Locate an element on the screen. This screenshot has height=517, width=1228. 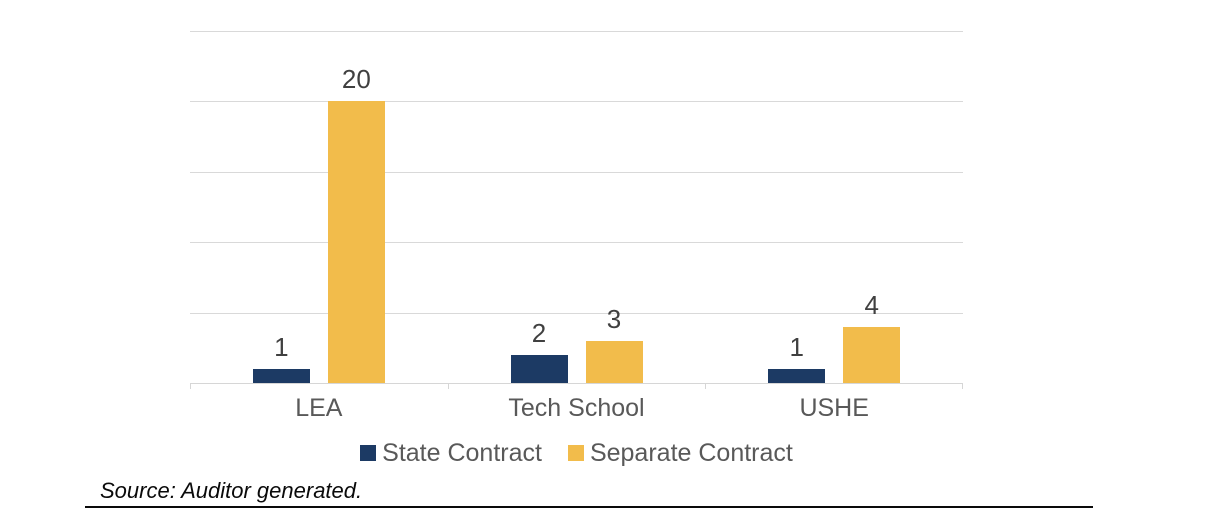
bar-state-contract-ushe: 1 is located at coordinates (797, 358).